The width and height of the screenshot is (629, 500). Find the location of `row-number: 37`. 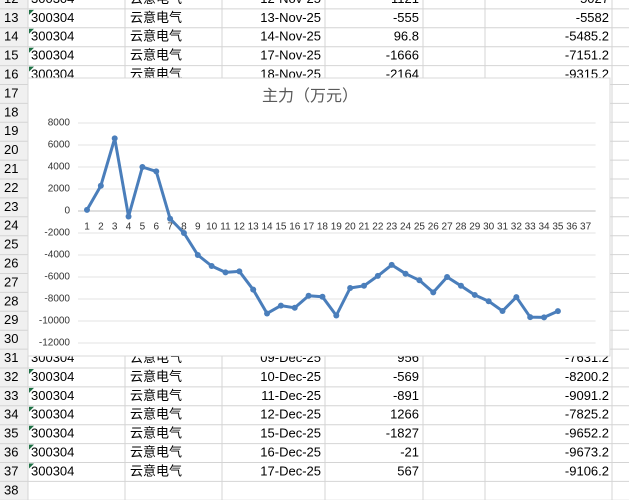

row-number: 37 is located at coordinates (11, 470).